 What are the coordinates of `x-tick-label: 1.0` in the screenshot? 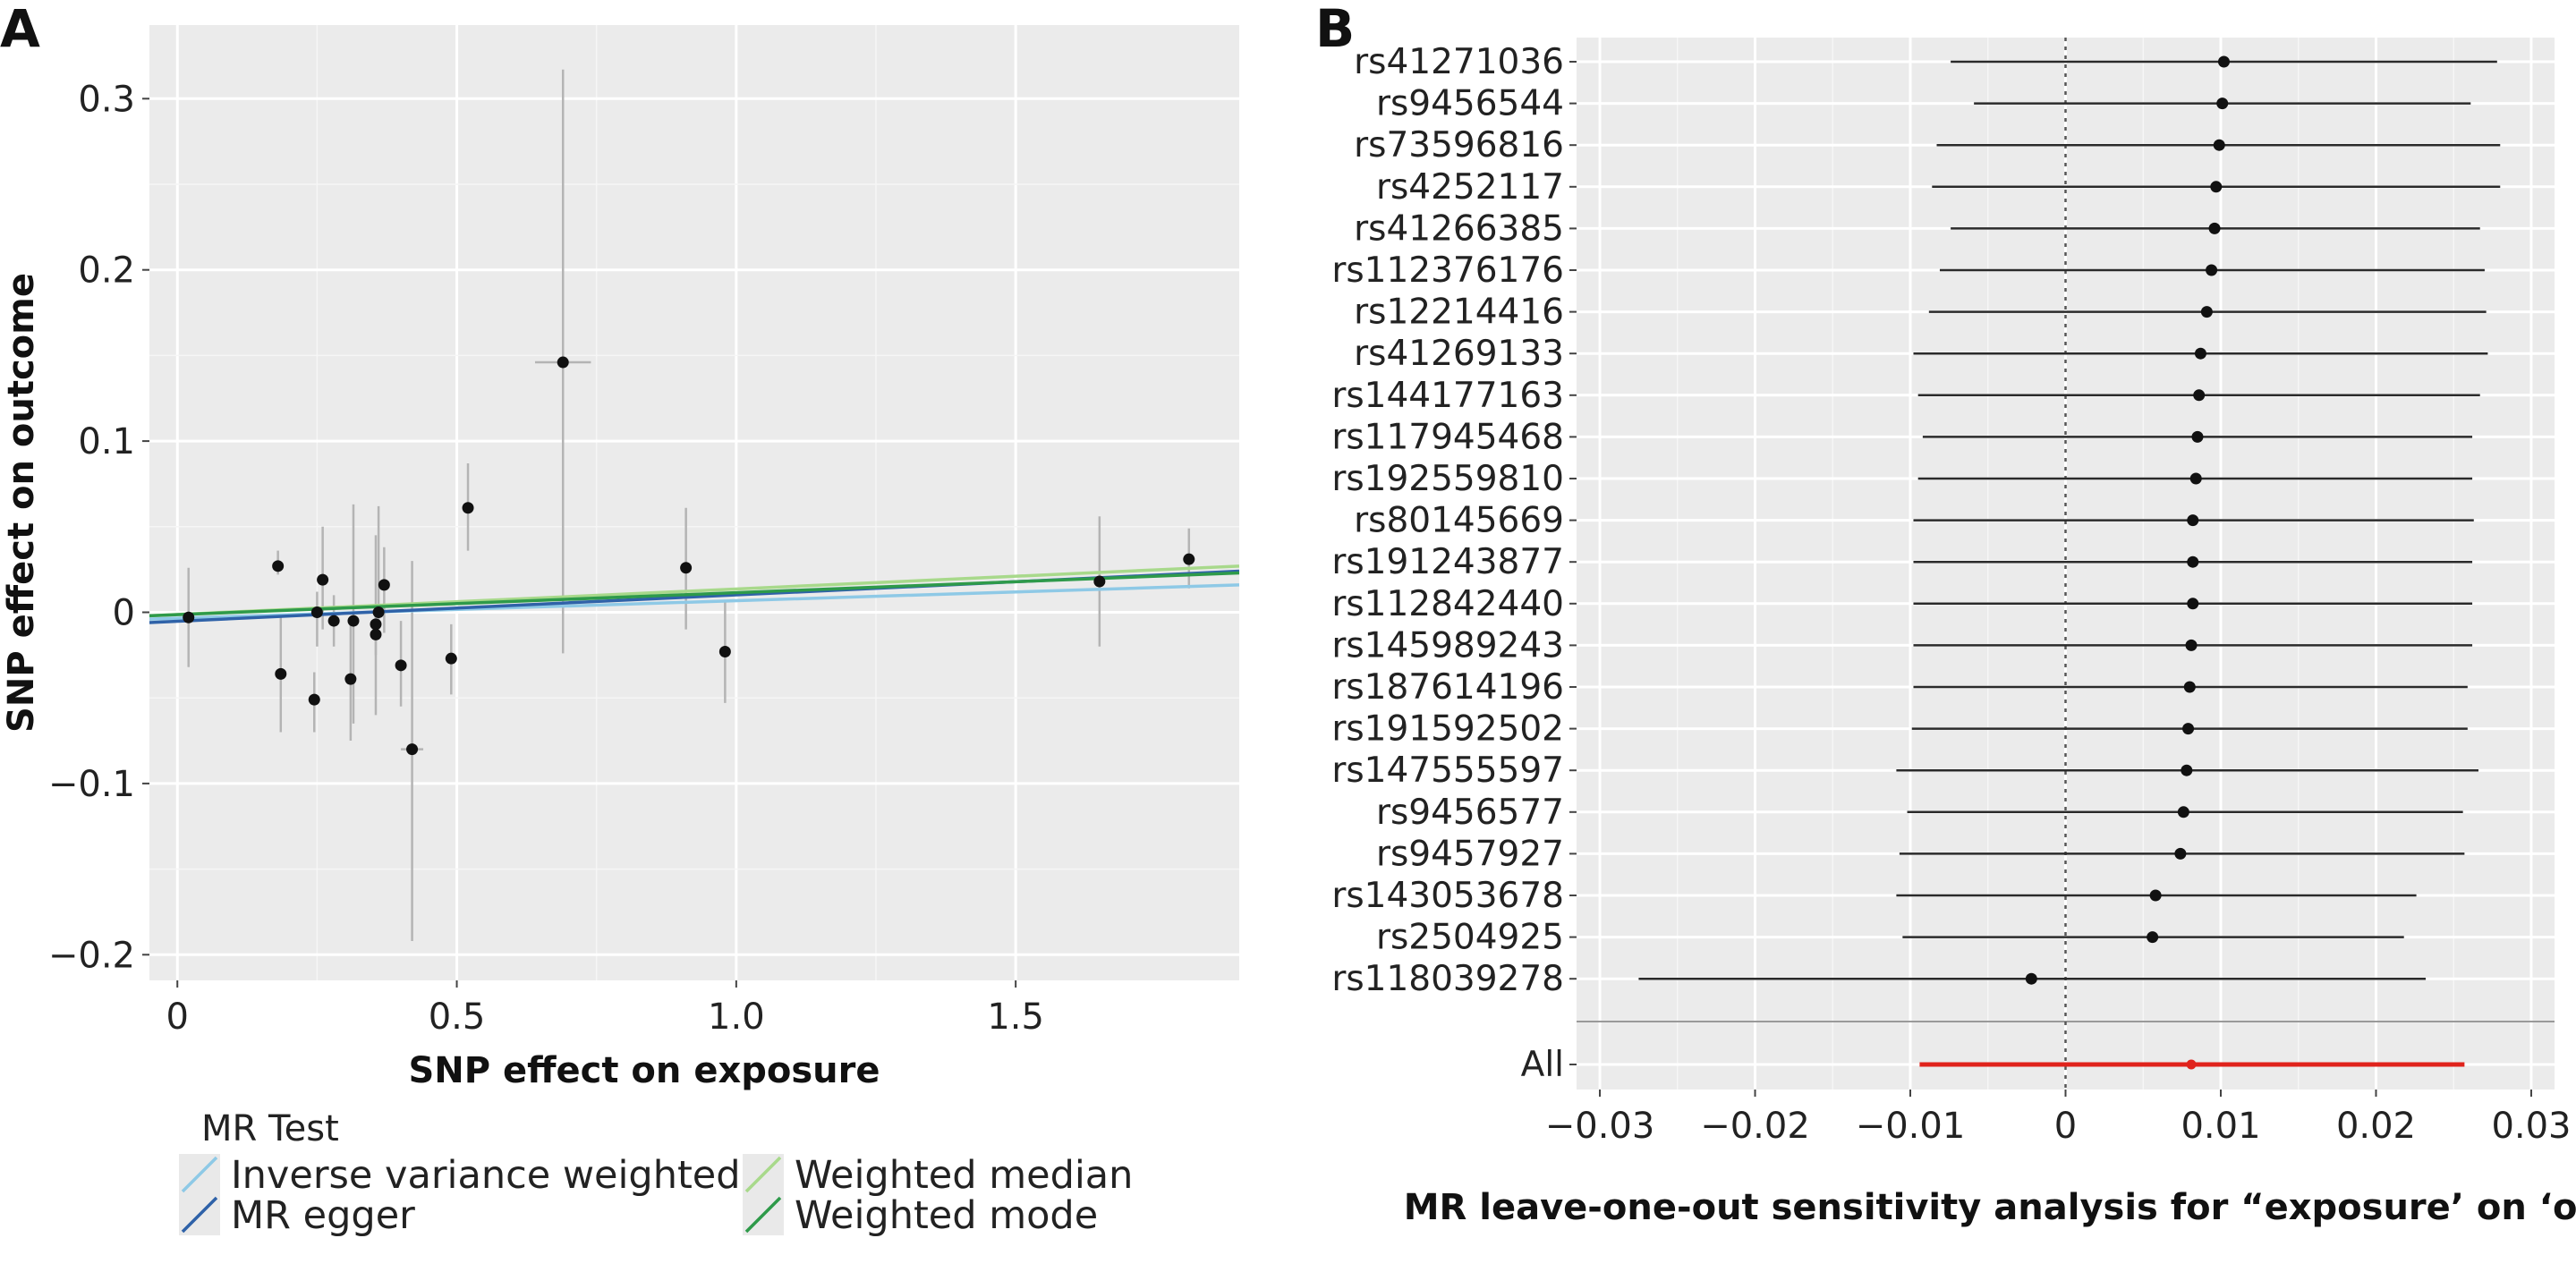 It's located at (736, 1017).